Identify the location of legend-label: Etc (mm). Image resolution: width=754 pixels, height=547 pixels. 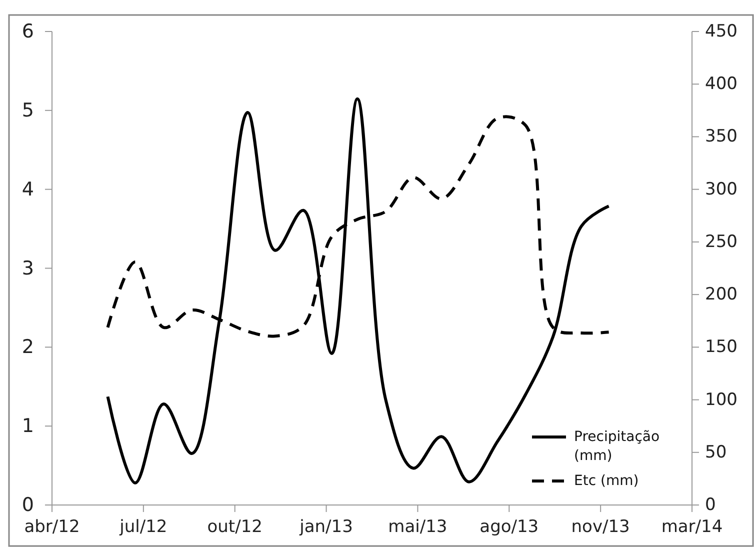
(606, 481).